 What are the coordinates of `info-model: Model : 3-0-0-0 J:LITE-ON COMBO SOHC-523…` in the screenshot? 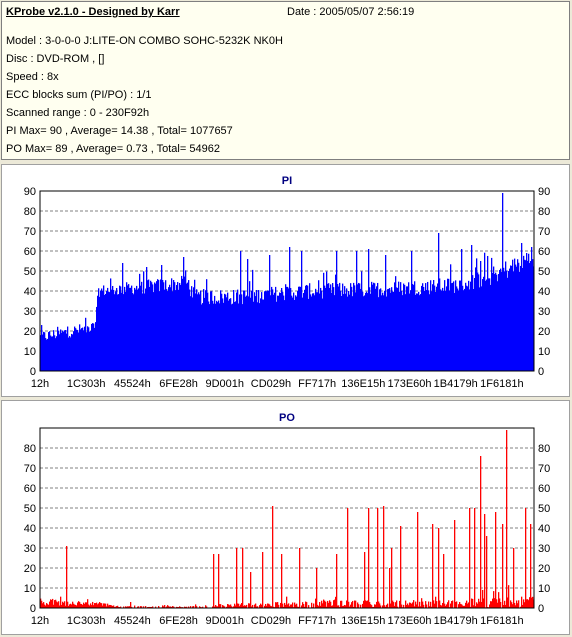 It's located at (144, 41).